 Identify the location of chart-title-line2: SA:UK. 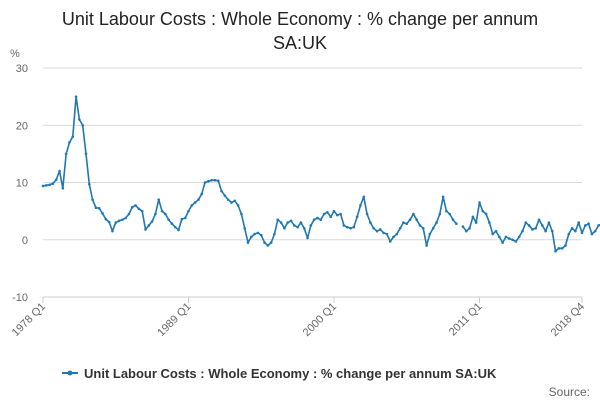
(300, 43).